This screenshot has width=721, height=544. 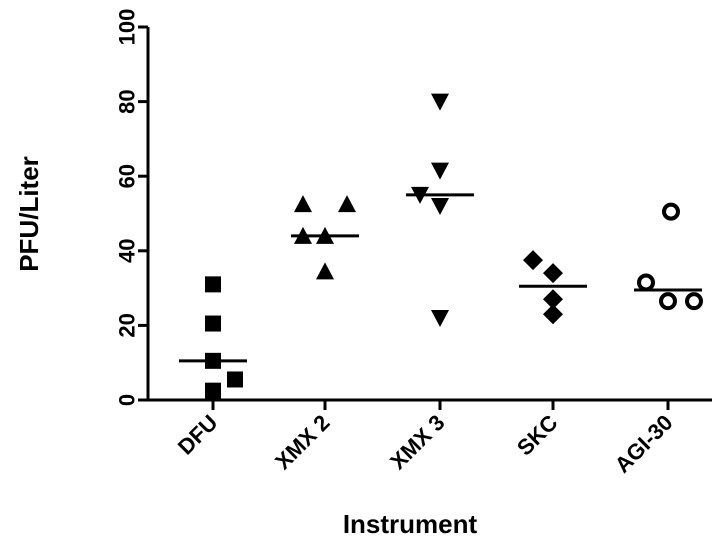 I want to click on y-tick-label: 40, so click(x=127, y=251).